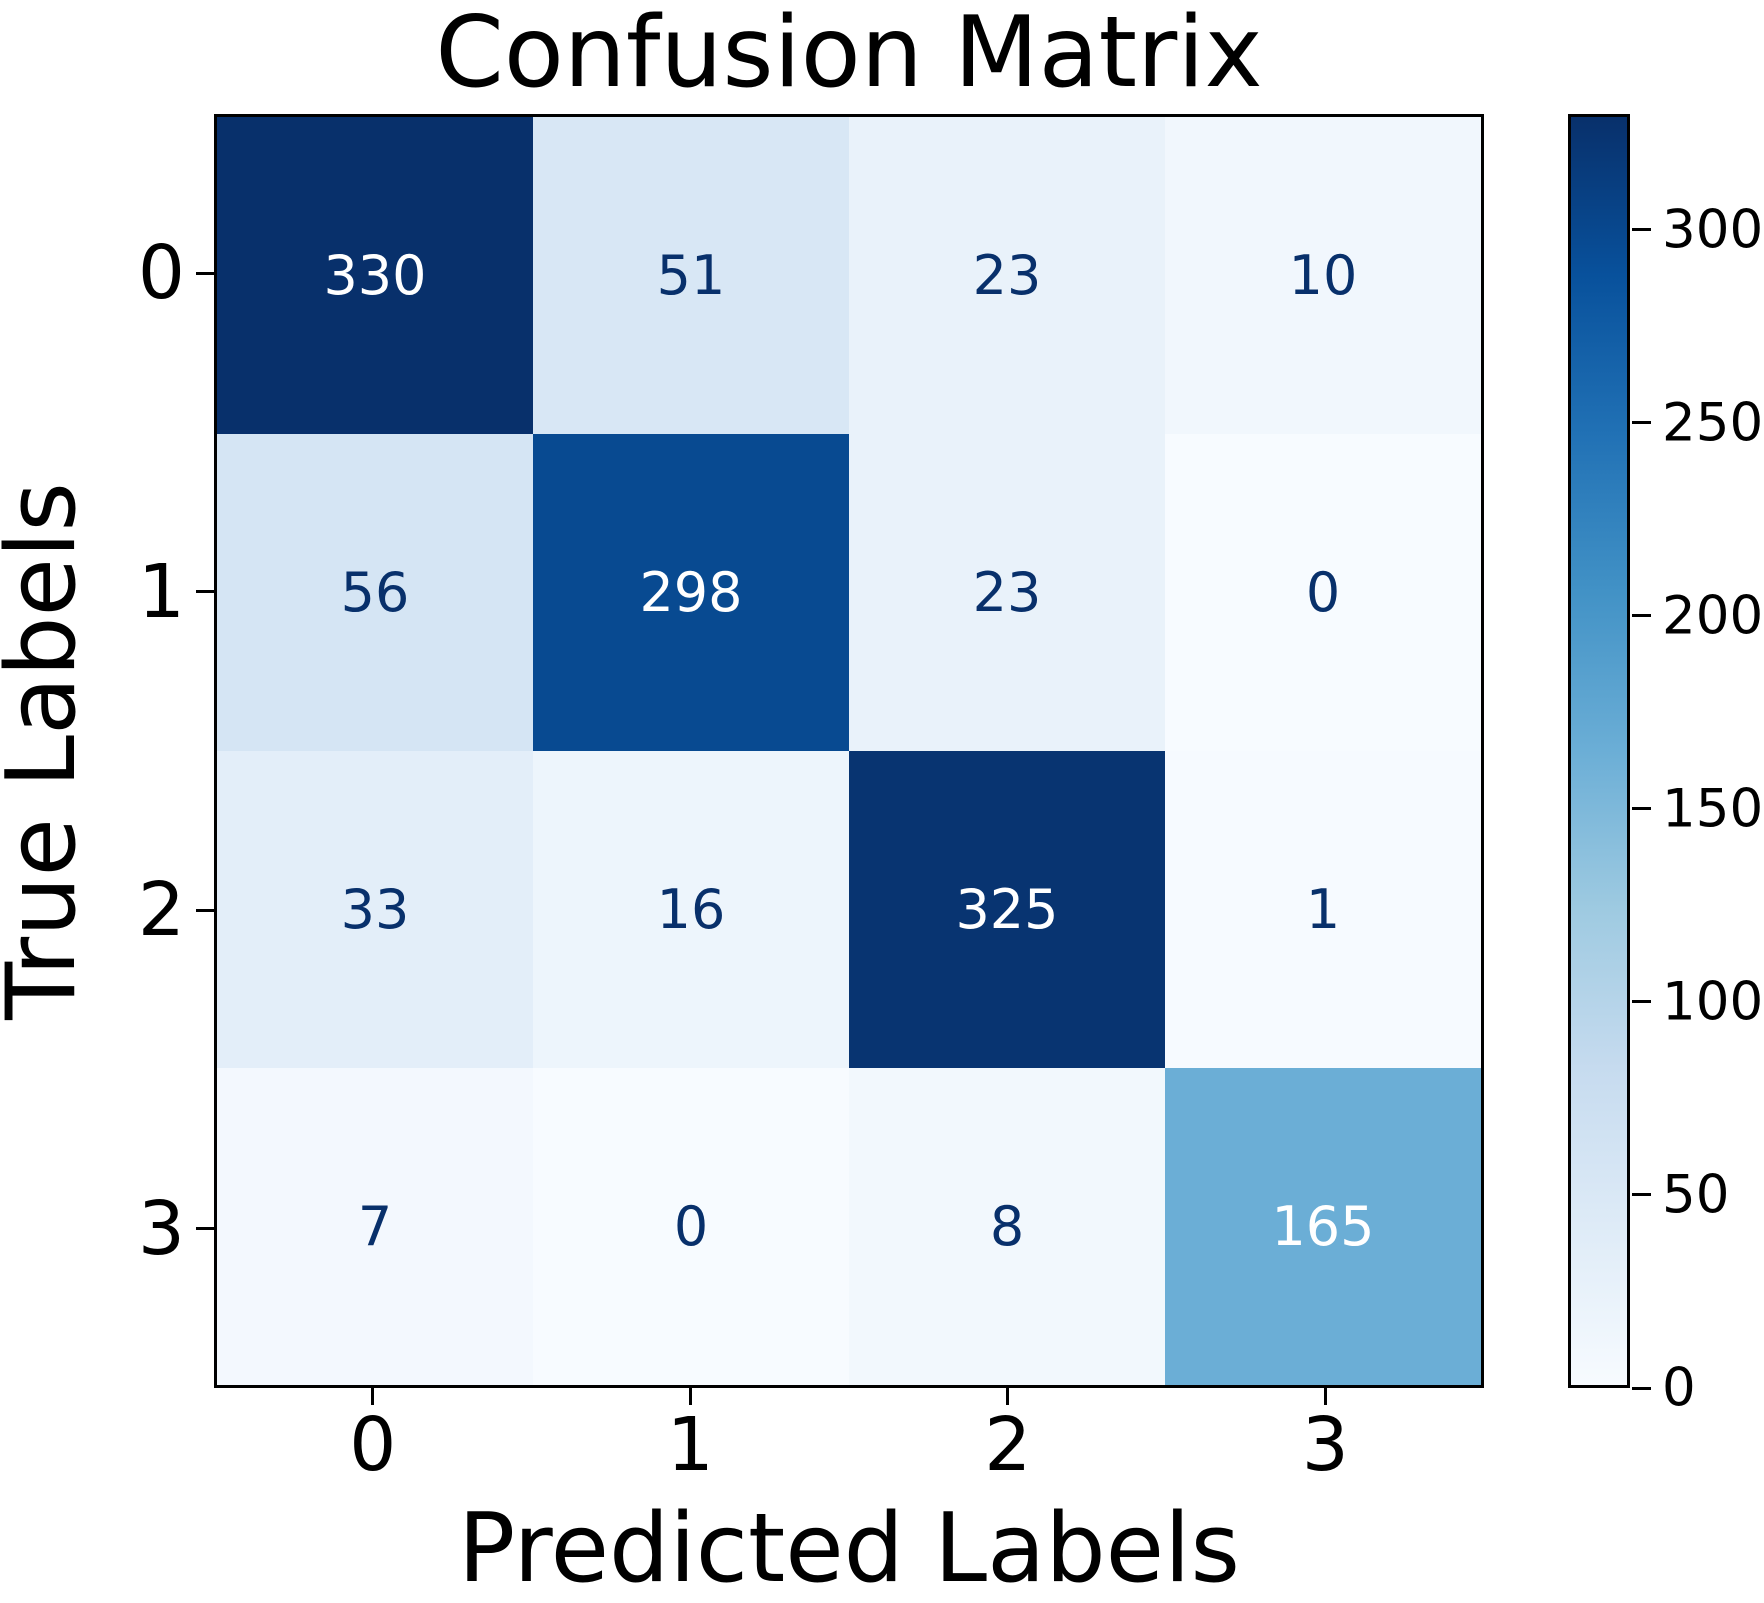  I want to click on matrix-cell-r2-c0: 33, so click(375, 909).